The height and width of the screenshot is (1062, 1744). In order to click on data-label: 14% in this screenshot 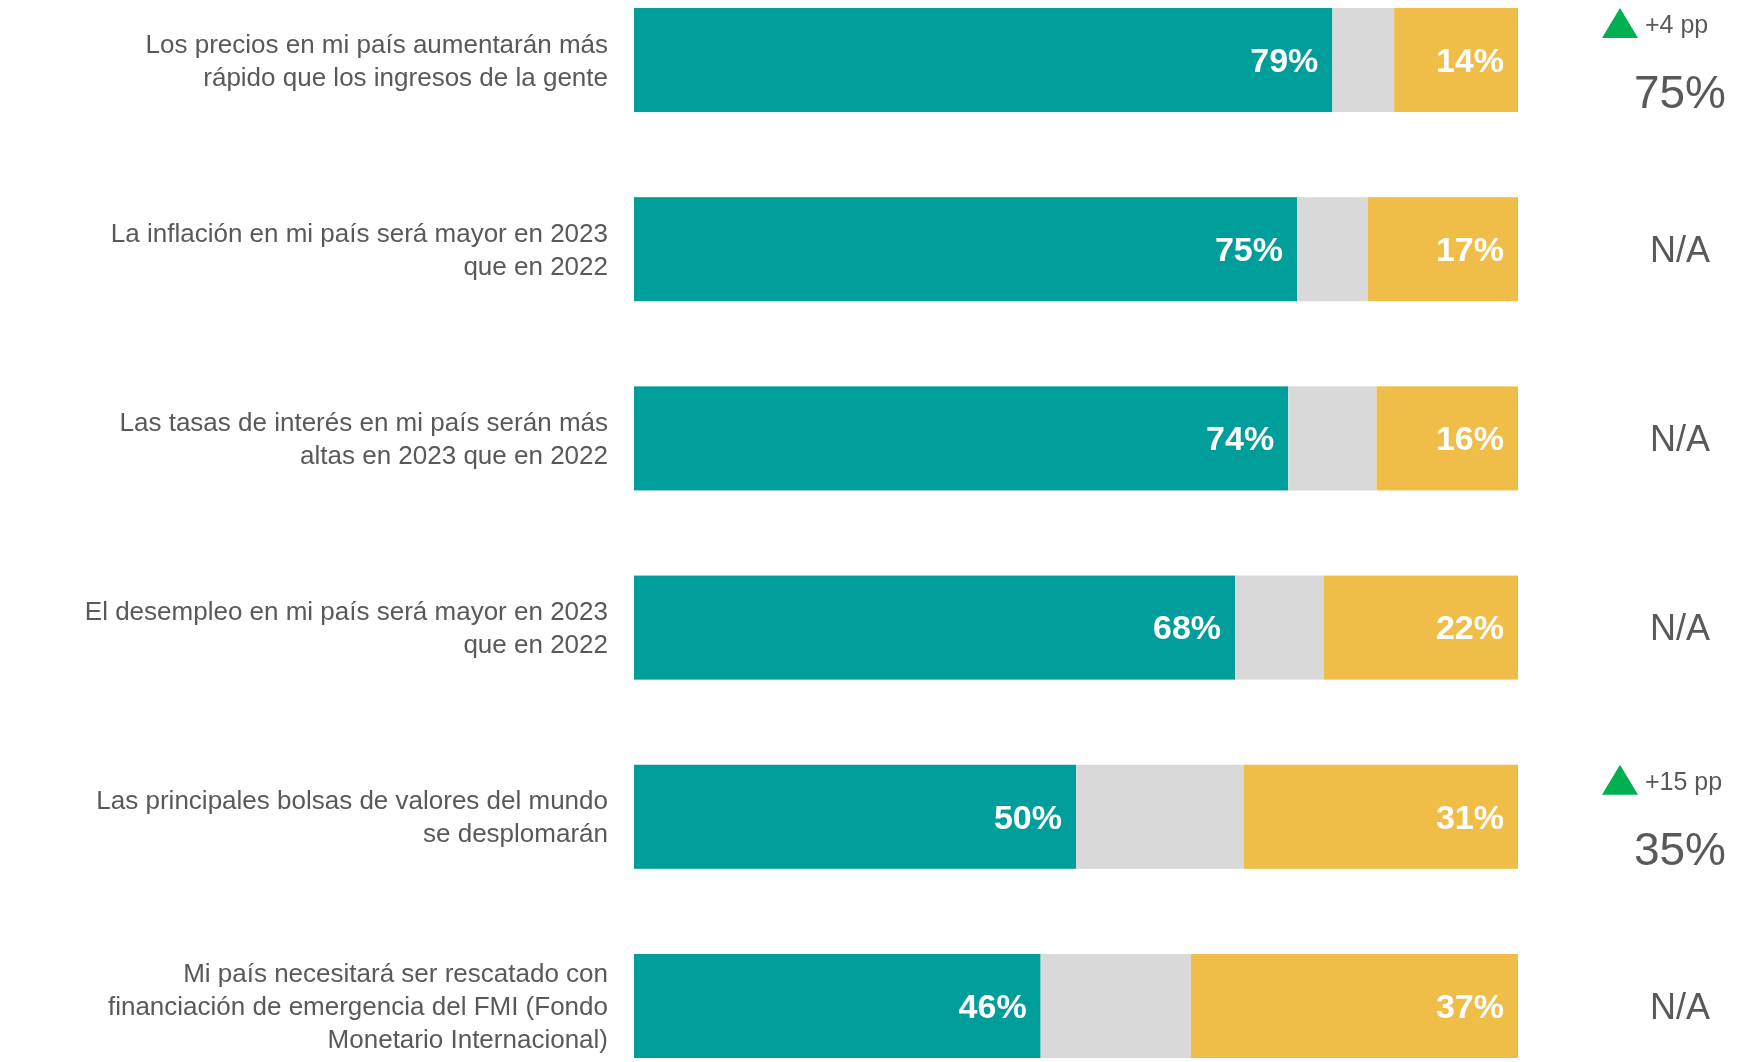, I will do `click(1469, 59)`.